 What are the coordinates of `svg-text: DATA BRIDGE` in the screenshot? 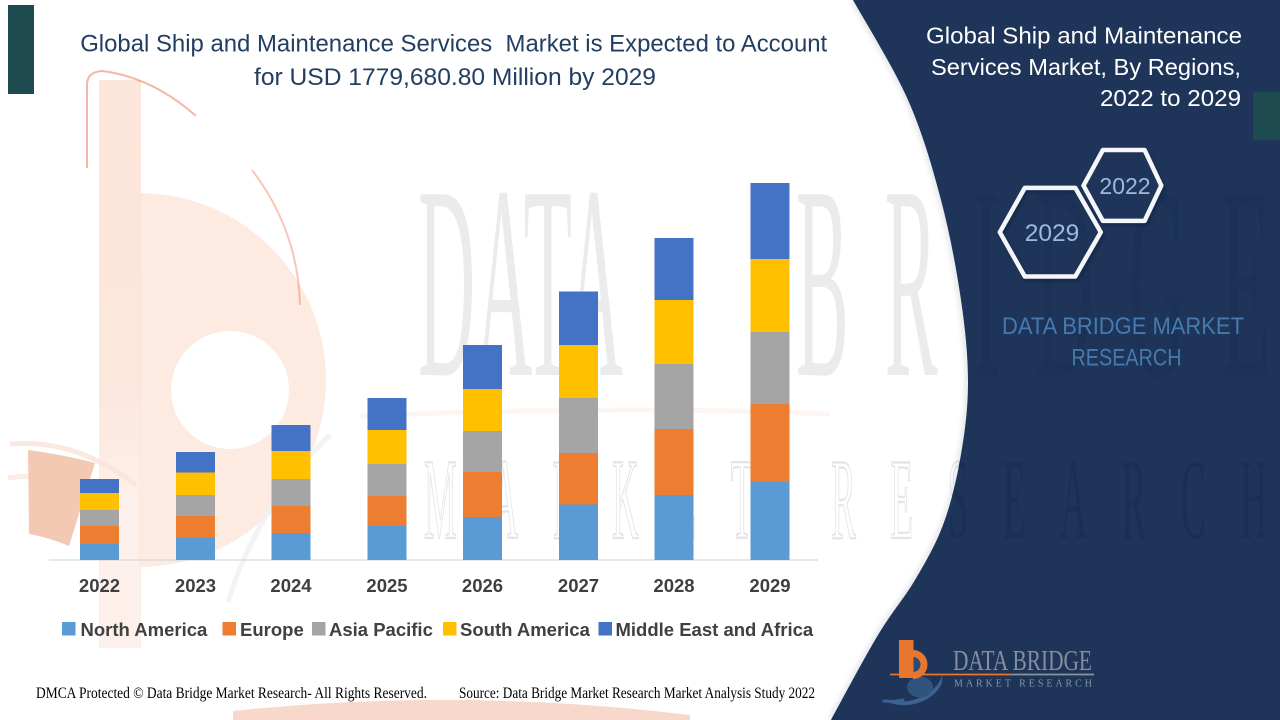 It's located at (1022, 661).